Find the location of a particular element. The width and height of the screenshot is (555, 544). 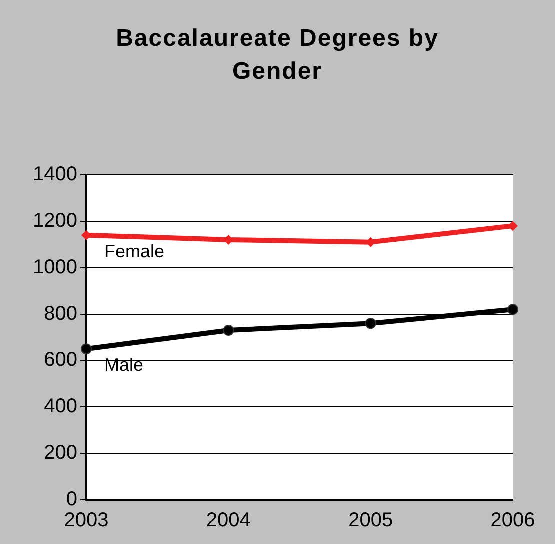

x-tick-label: 2006 is located at coordinates (513, 521).